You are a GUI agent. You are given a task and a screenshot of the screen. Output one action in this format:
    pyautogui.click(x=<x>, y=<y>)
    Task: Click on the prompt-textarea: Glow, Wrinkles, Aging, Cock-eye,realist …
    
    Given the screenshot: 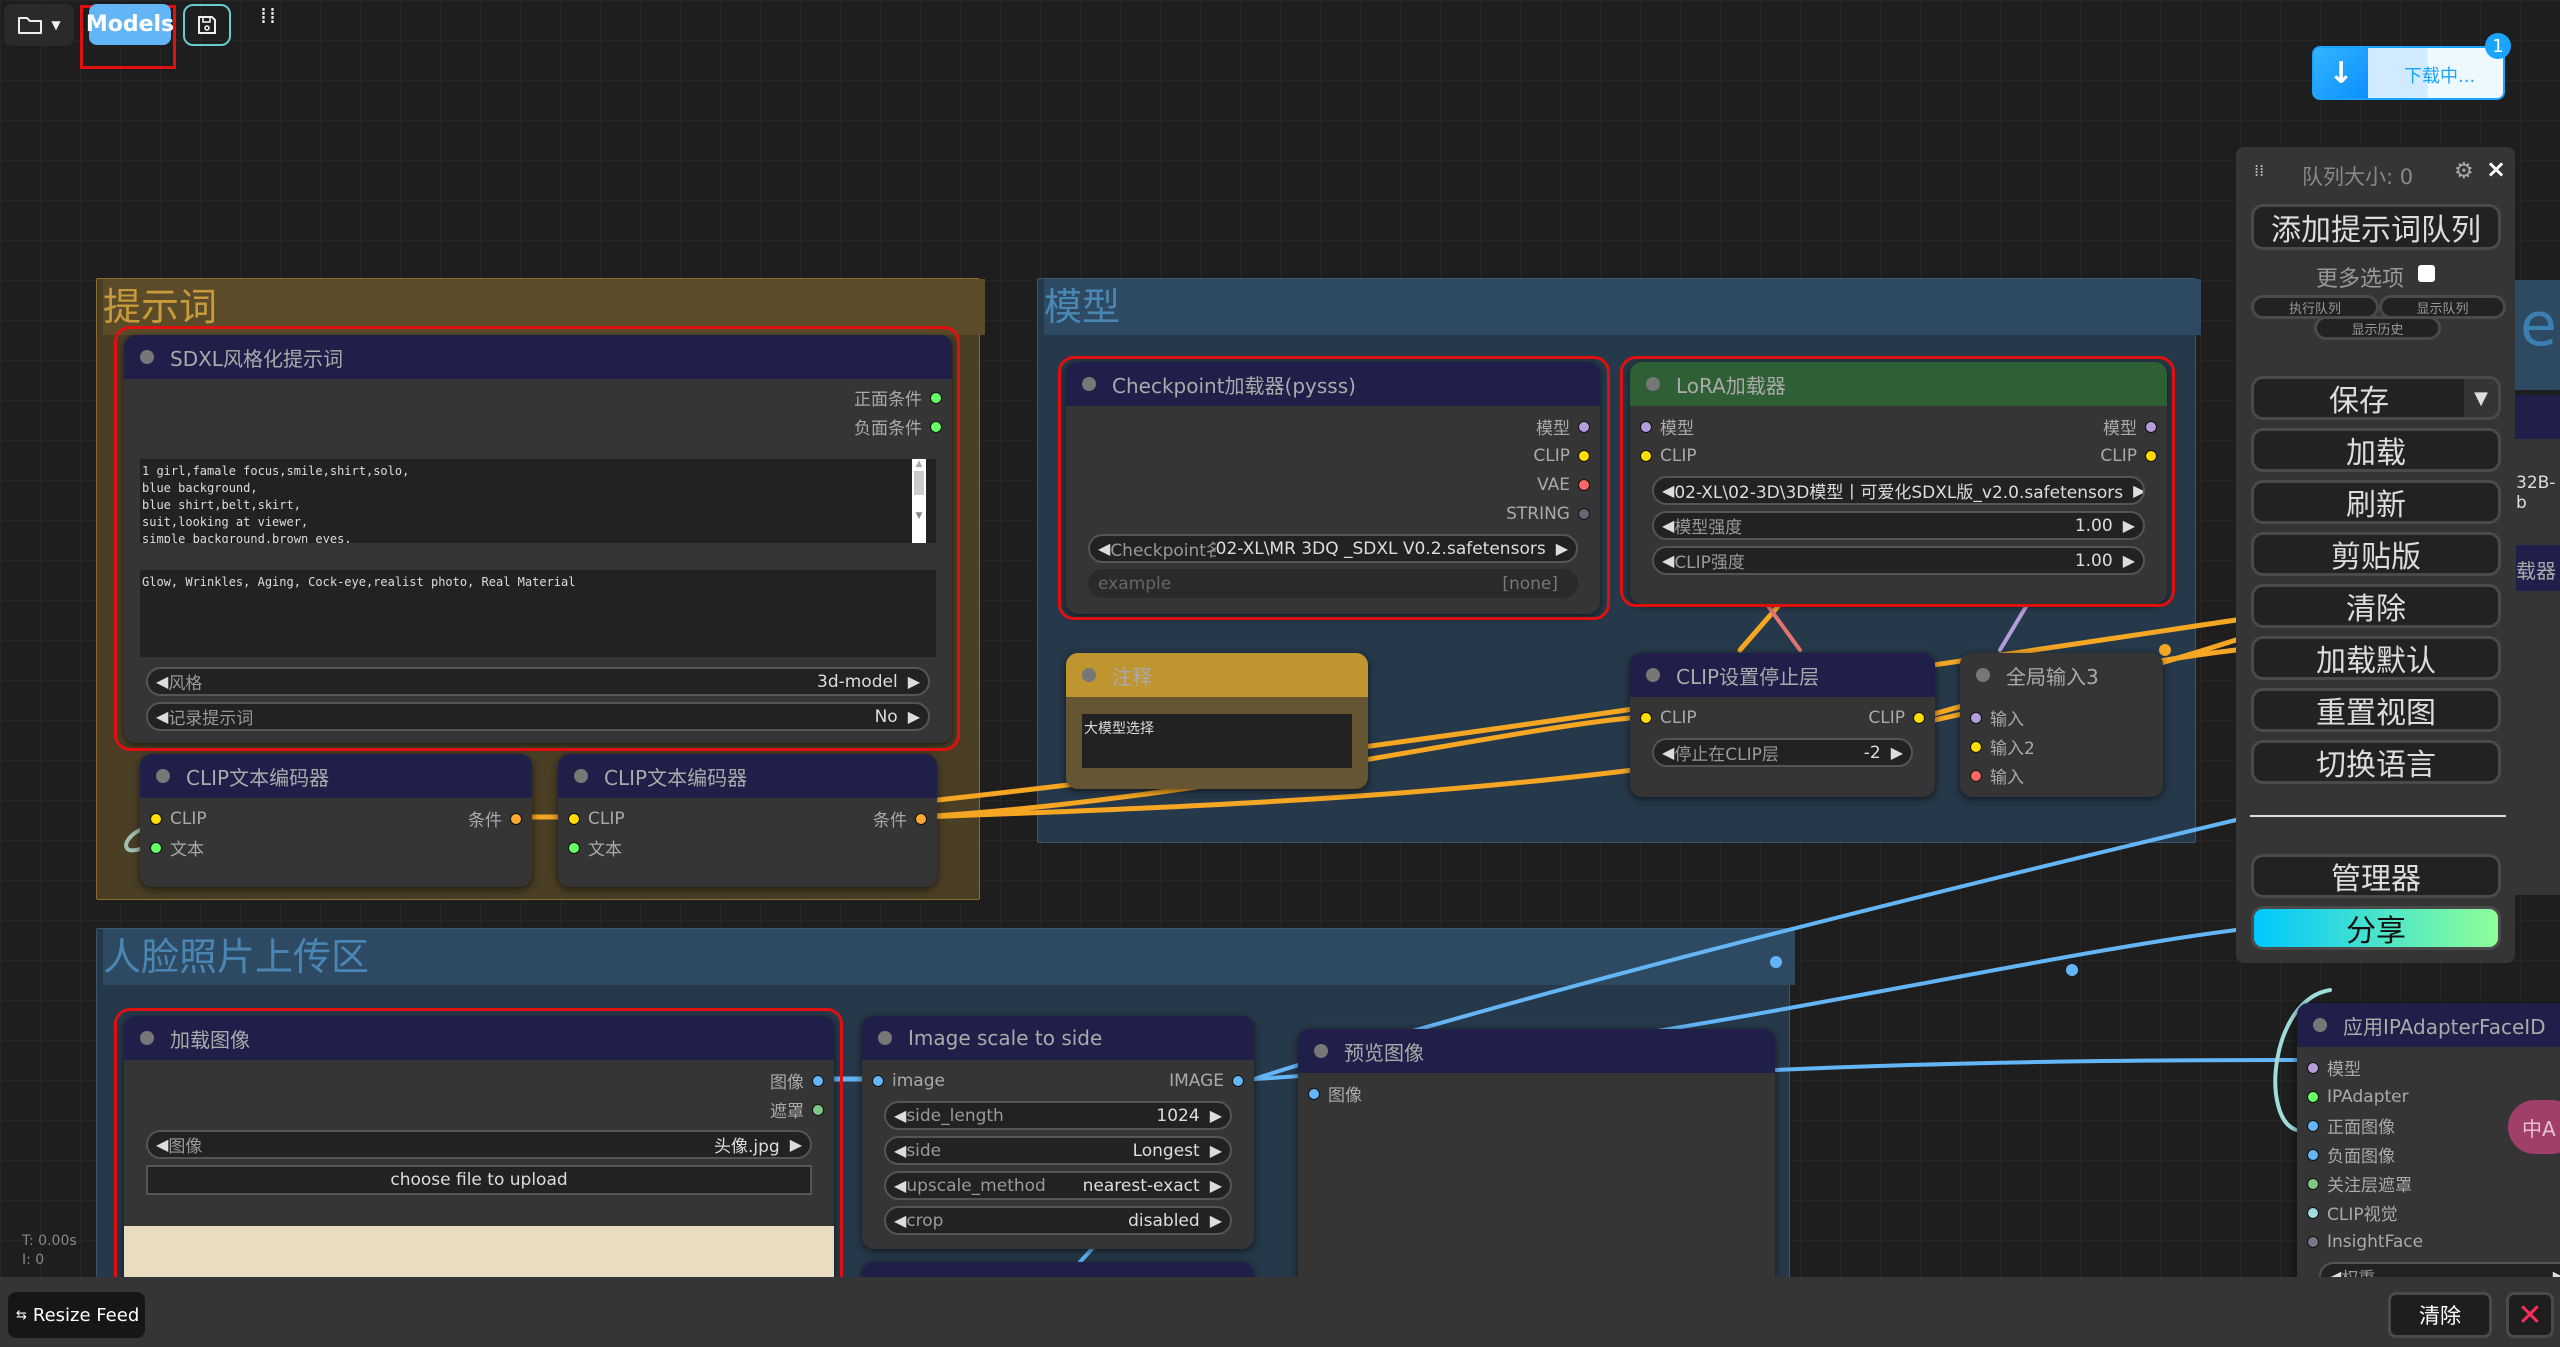 What is the action you would take?
    pyautogui.click(x=538, y=613)
    